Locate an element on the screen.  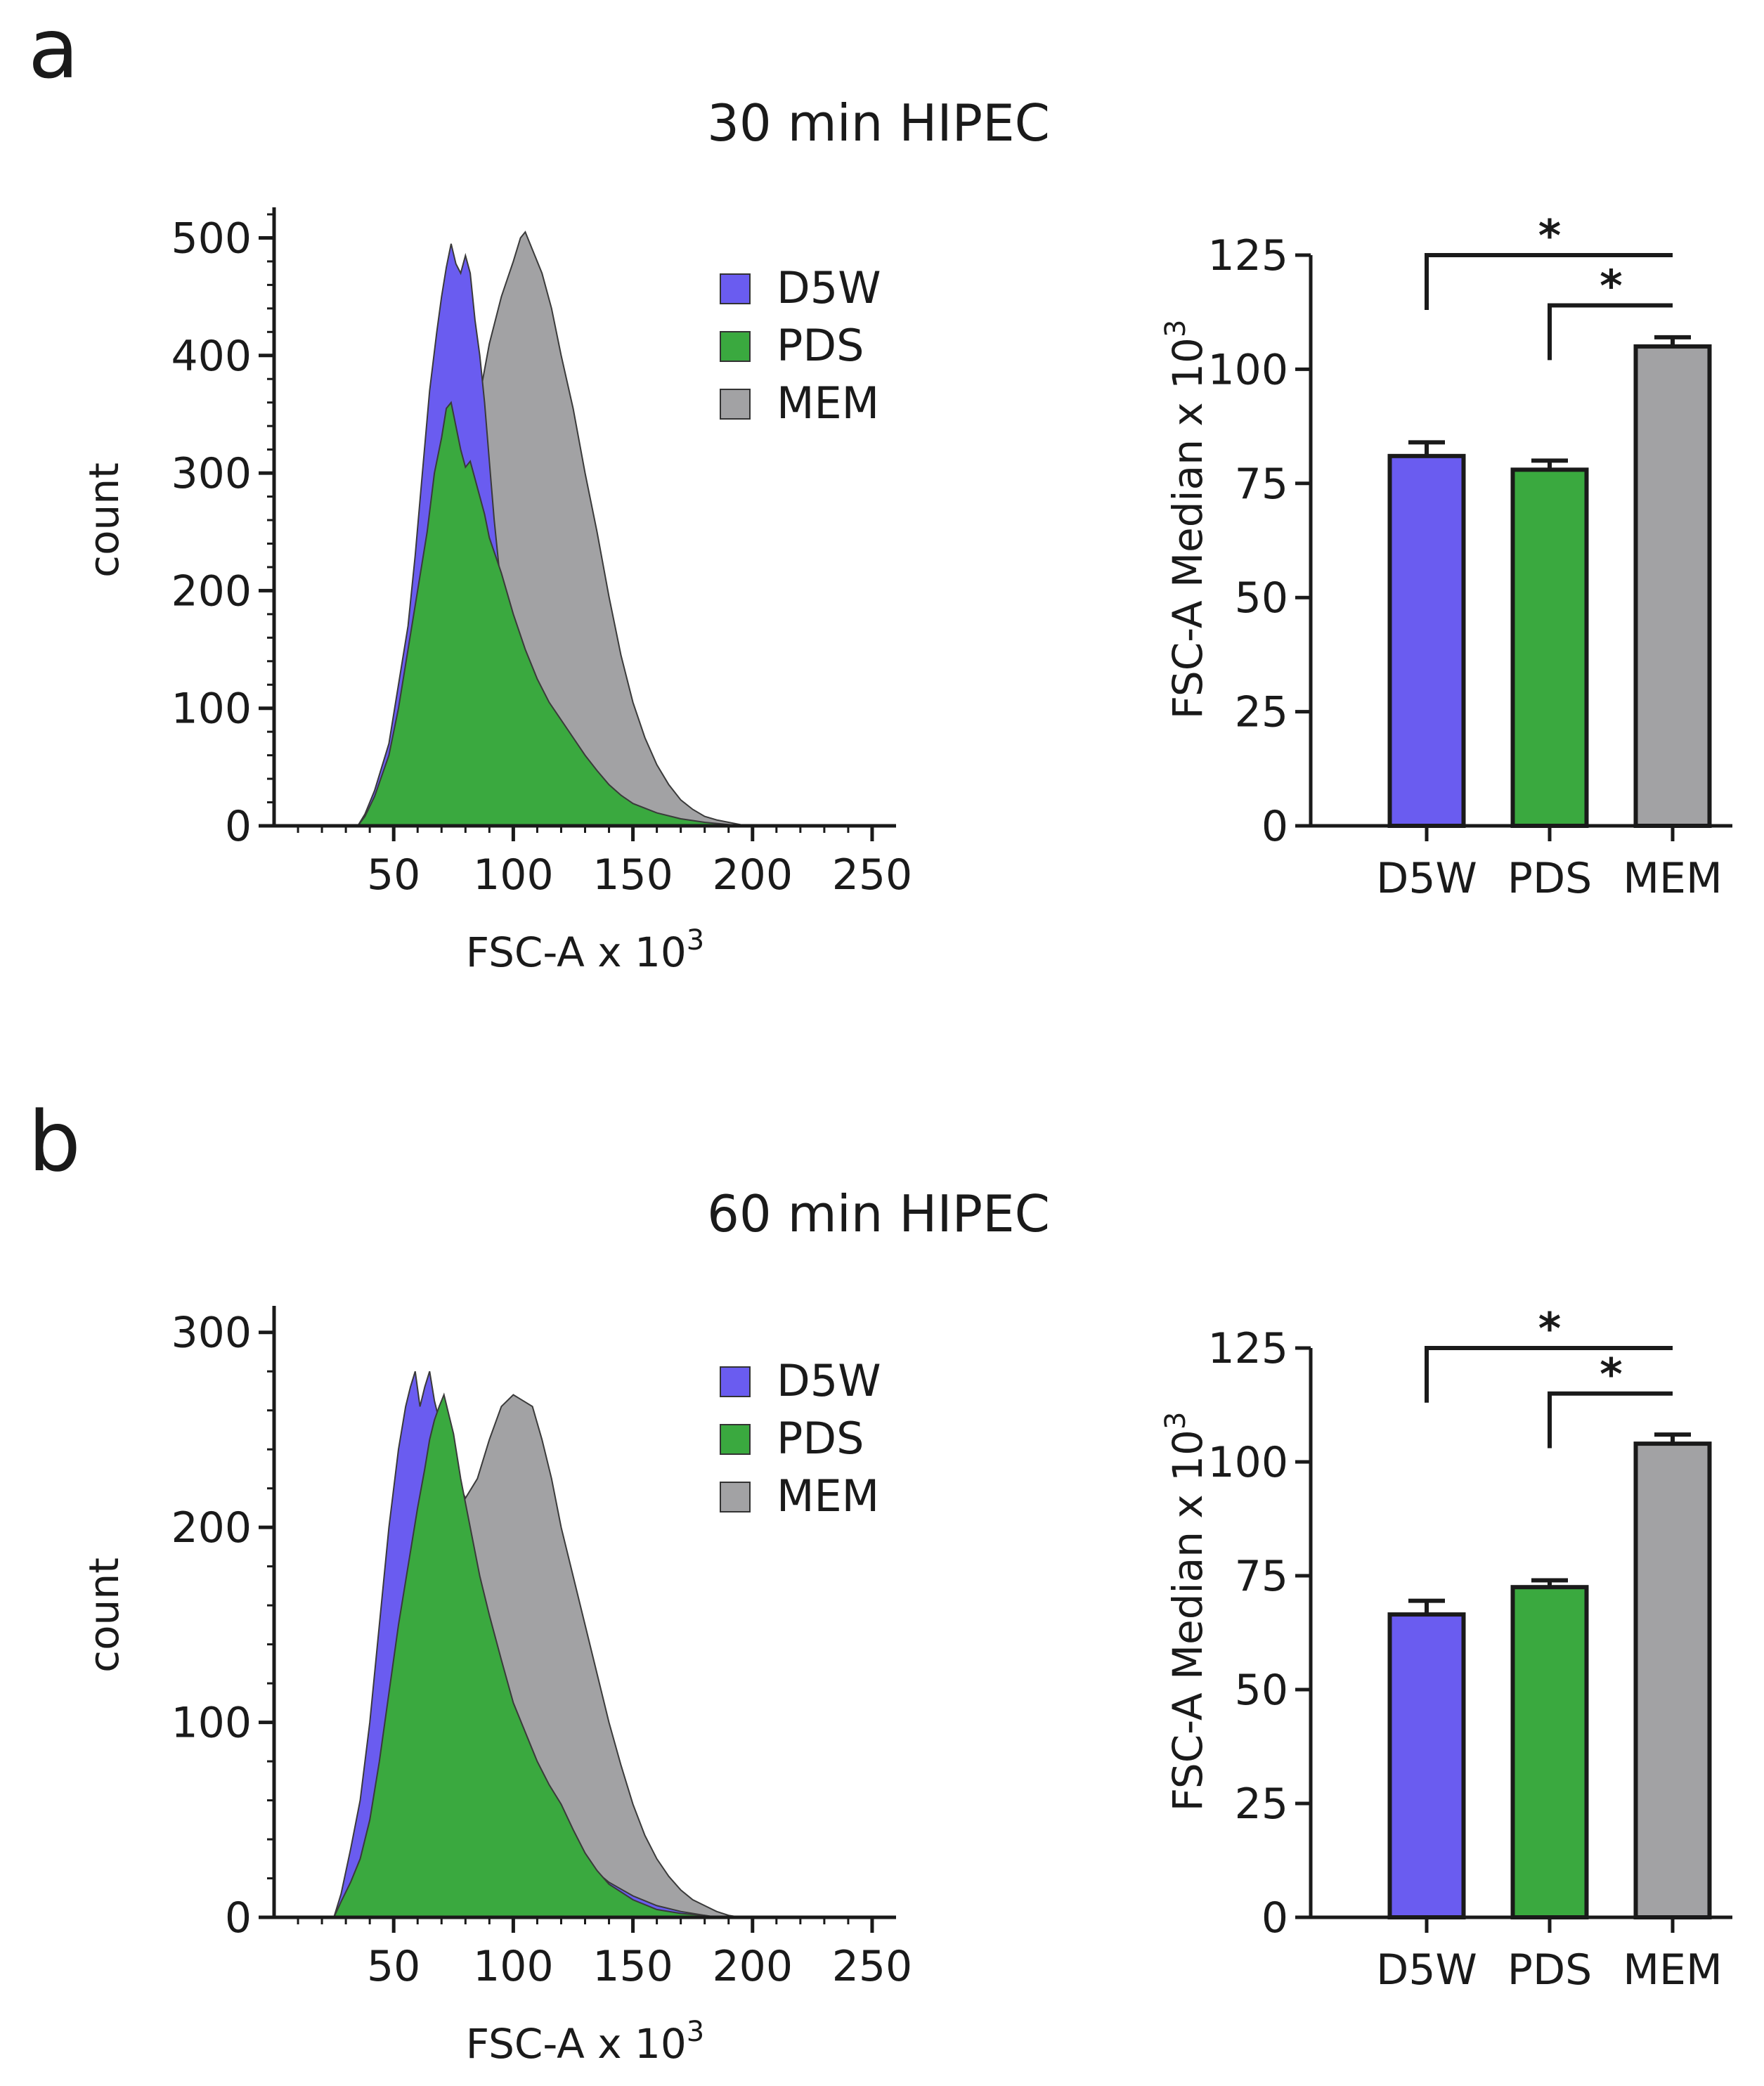
panel-letter: b is located at coordinates (54, 1141).